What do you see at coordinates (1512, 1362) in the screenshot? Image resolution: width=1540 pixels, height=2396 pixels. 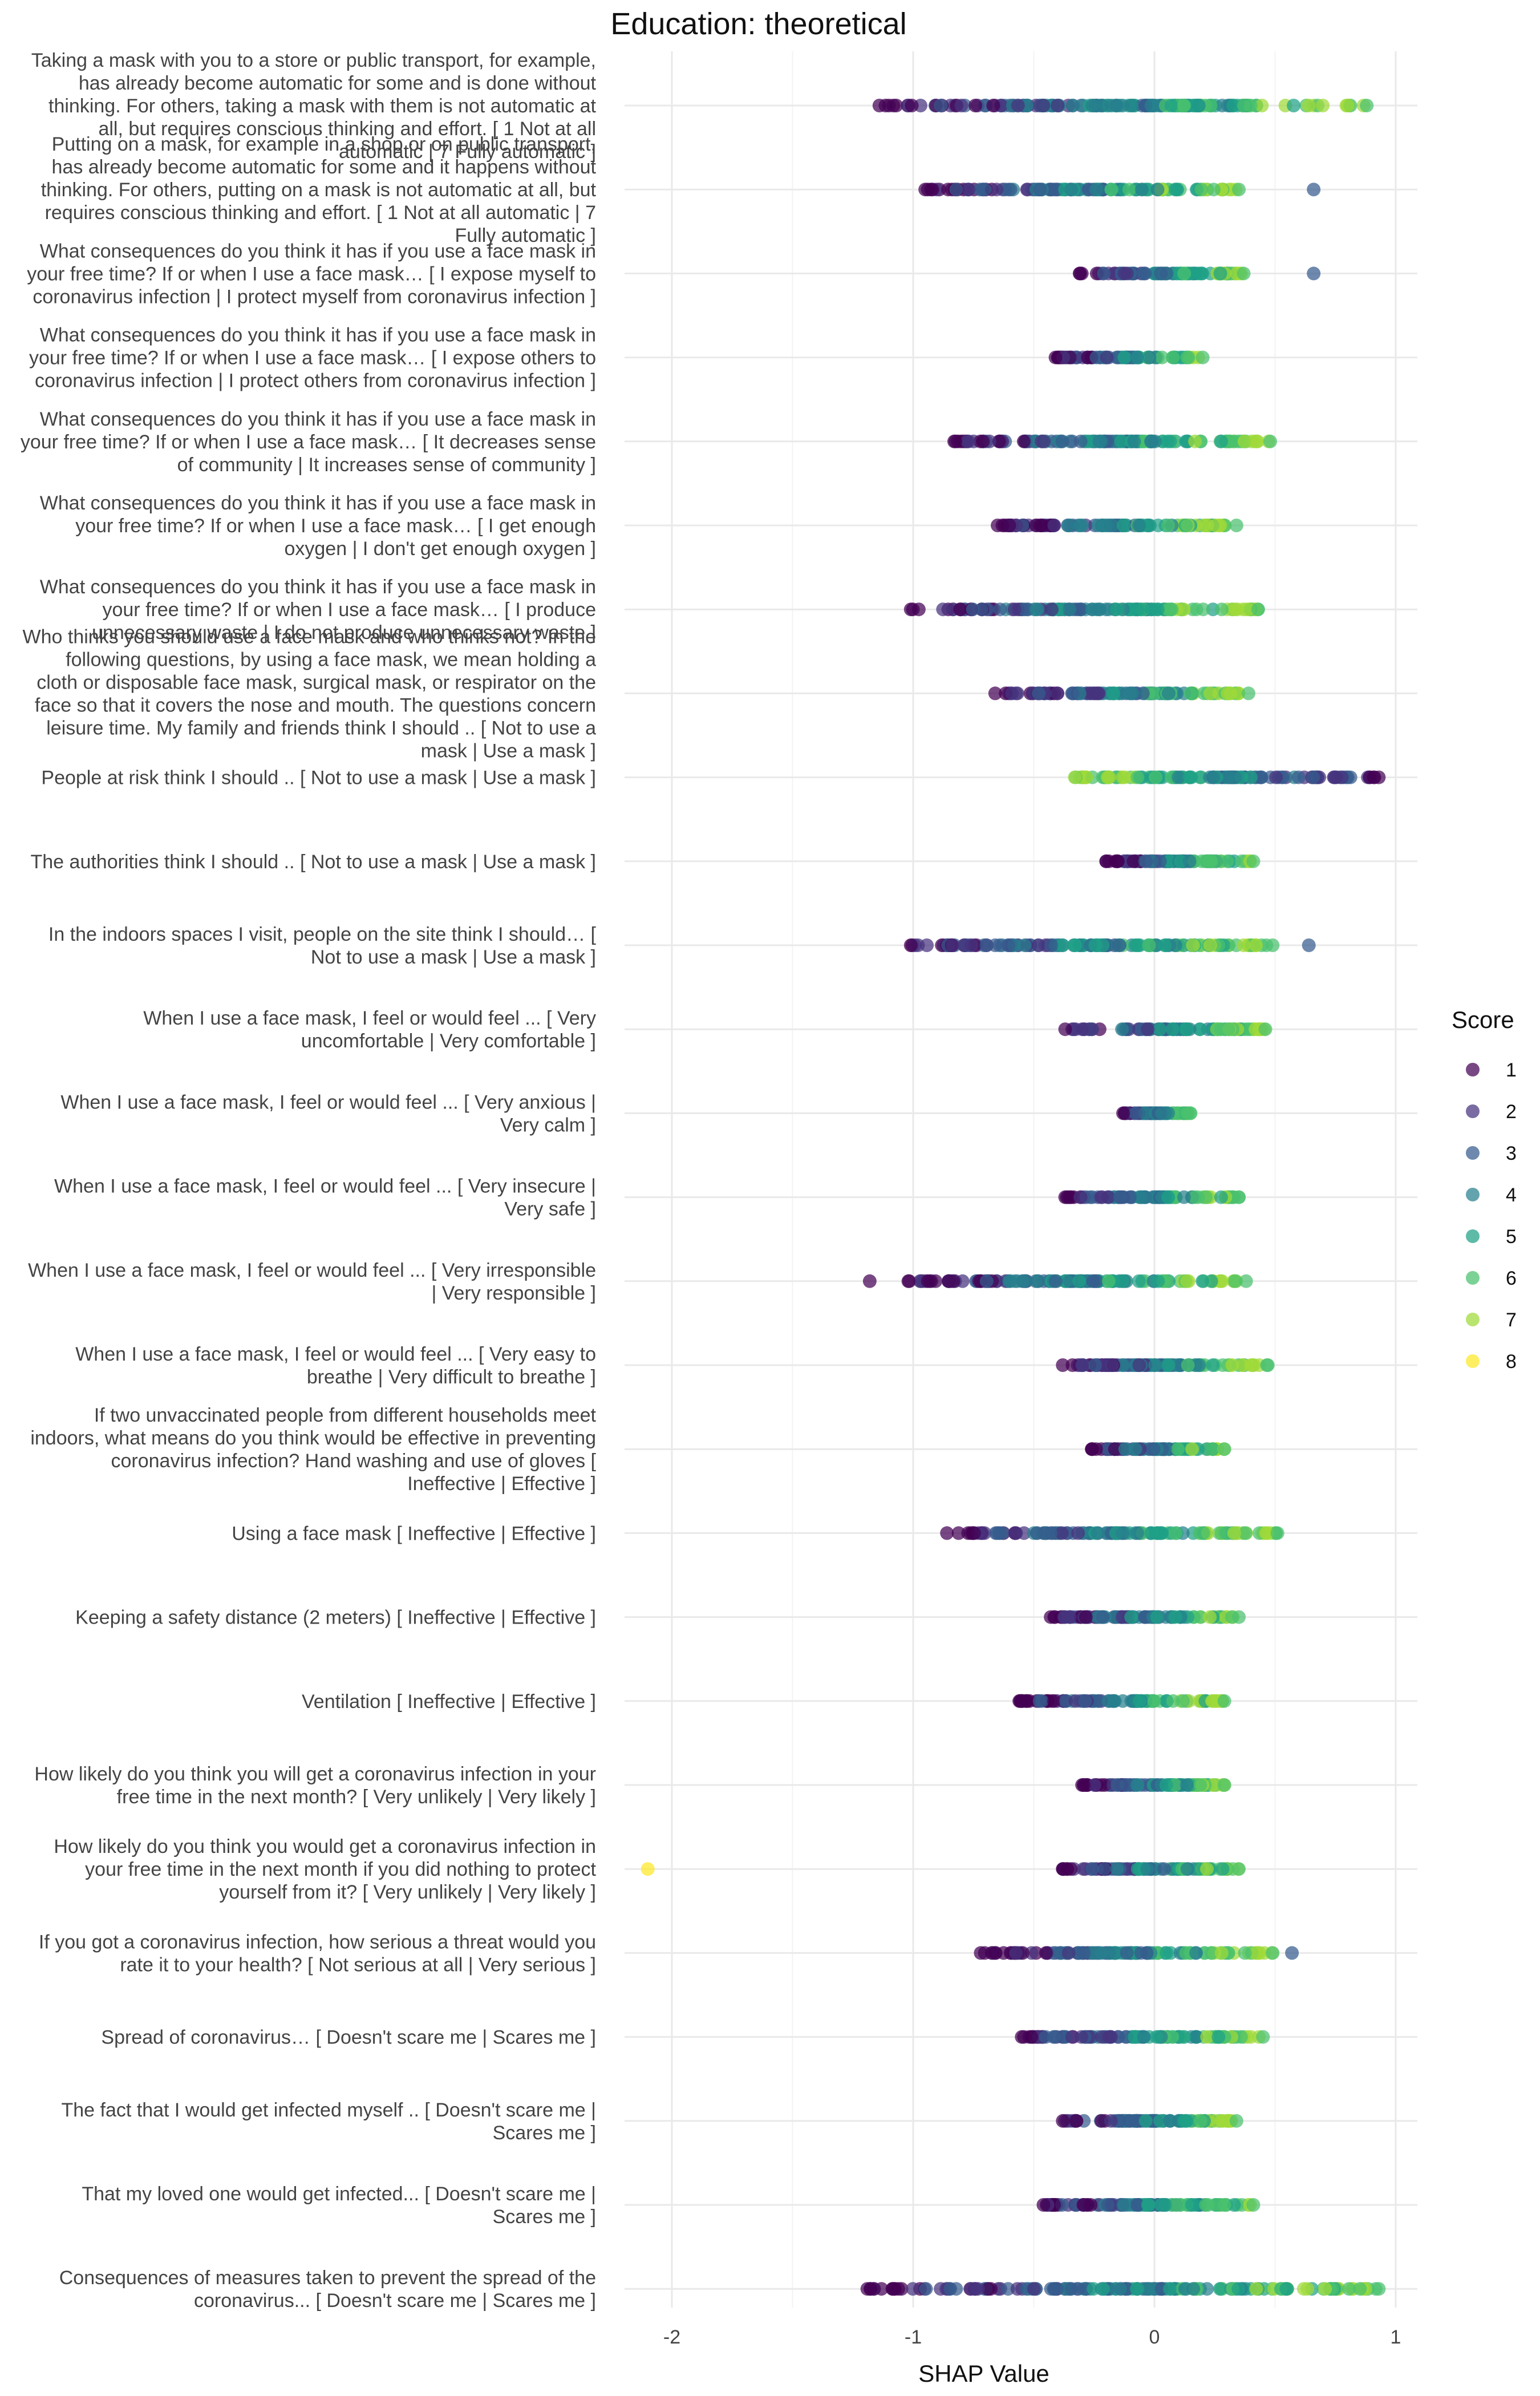 I see `legend-label: 8` at bounding box center [1512, 1362].